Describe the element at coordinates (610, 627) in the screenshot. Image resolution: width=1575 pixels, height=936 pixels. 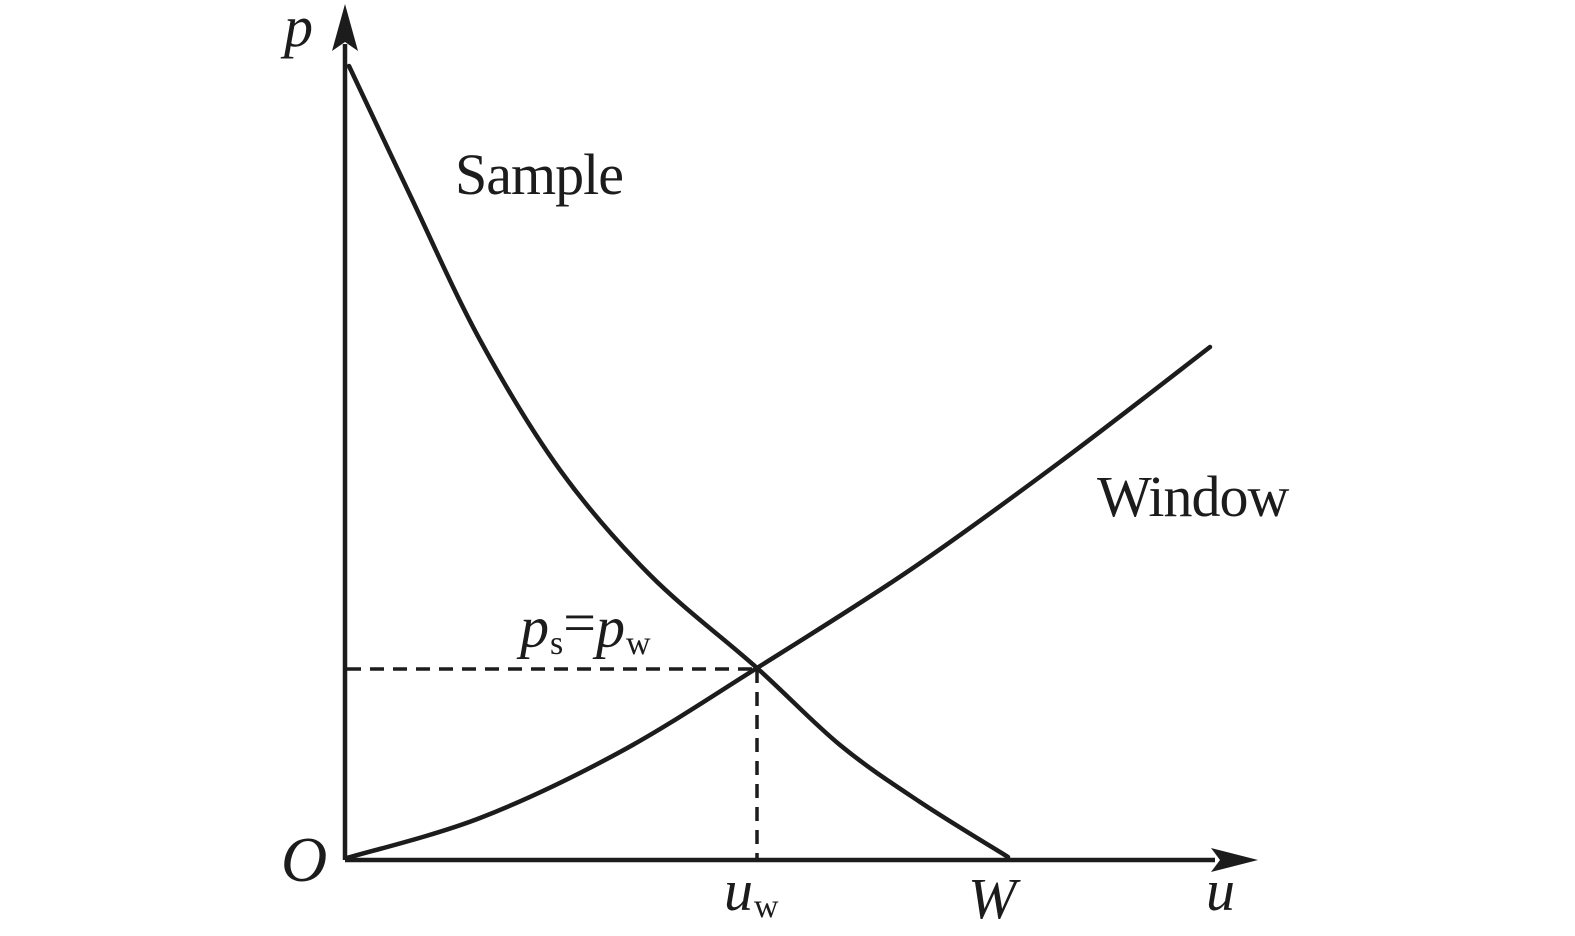
I see `pw-base: p` at that location.